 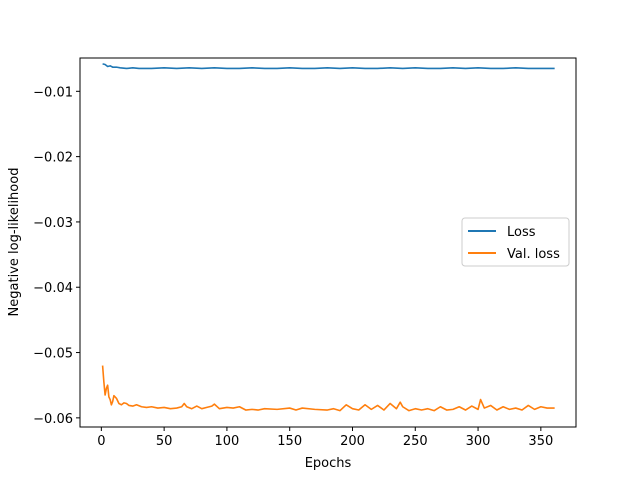 What do you see at coordinates (14, 242) in the screenshot?
I see `y-axis-label: Negative log-likelihood` at bounding box center [14, 242].